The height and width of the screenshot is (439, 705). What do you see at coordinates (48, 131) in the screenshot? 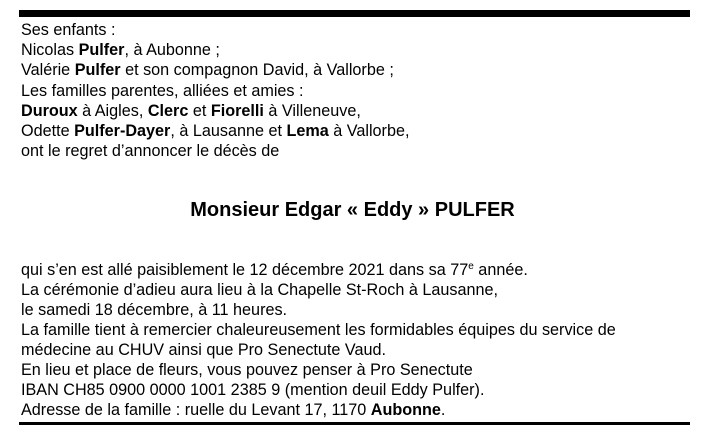
I see `text-segment: Odette` at bounding box center [48, 131].